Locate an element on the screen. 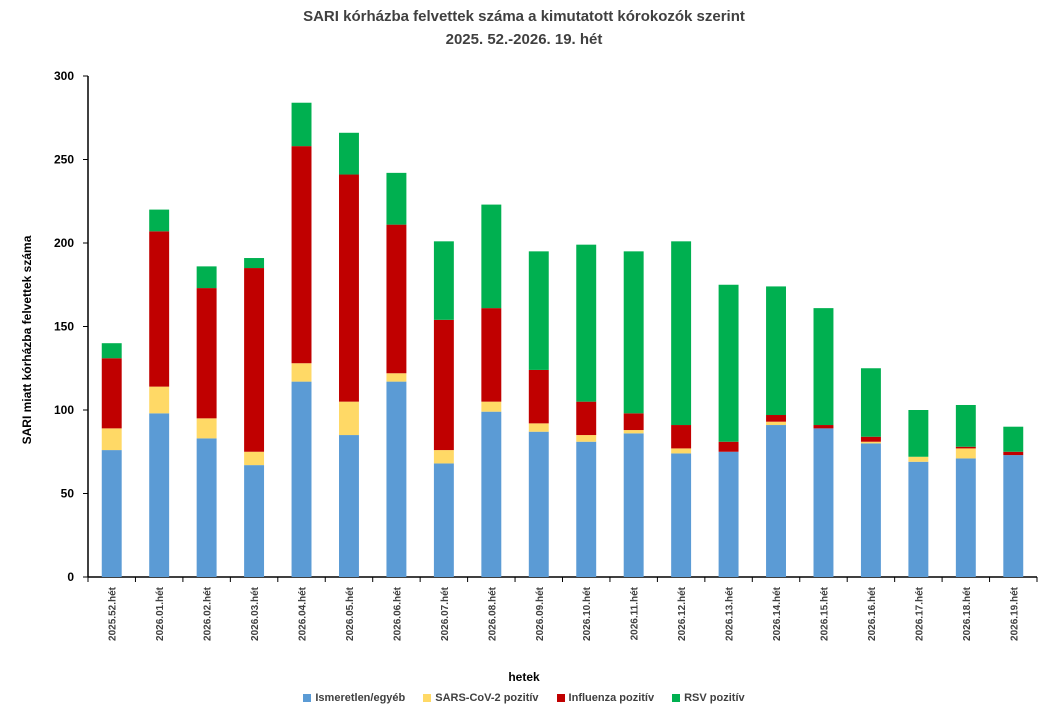  y-tick-label: 0 is located at coordinates (70, 577).